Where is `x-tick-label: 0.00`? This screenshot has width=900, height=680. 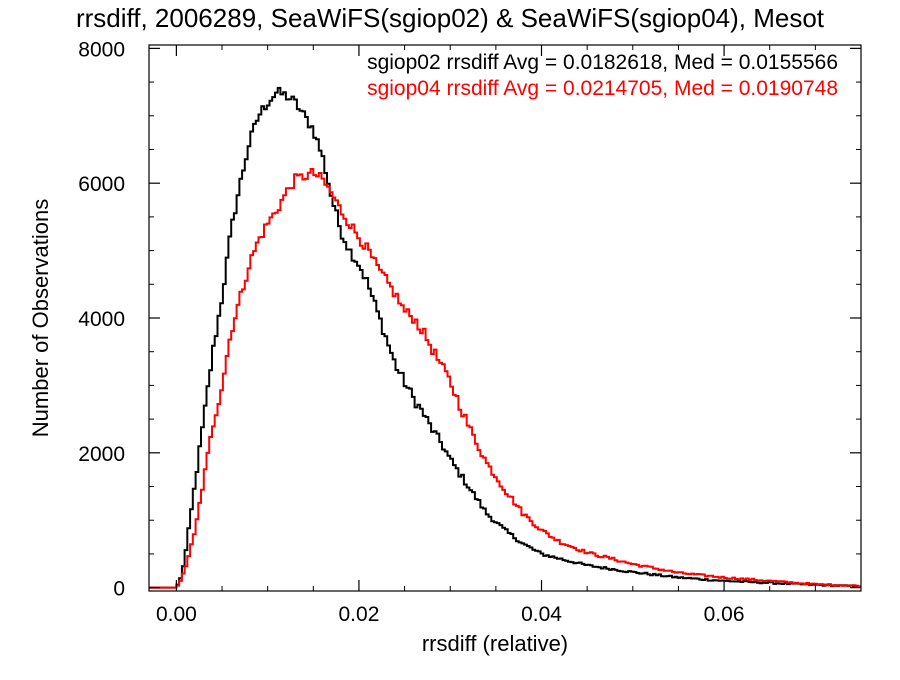 x-tick-label: 0.00 is located at coordinates (176, 614).